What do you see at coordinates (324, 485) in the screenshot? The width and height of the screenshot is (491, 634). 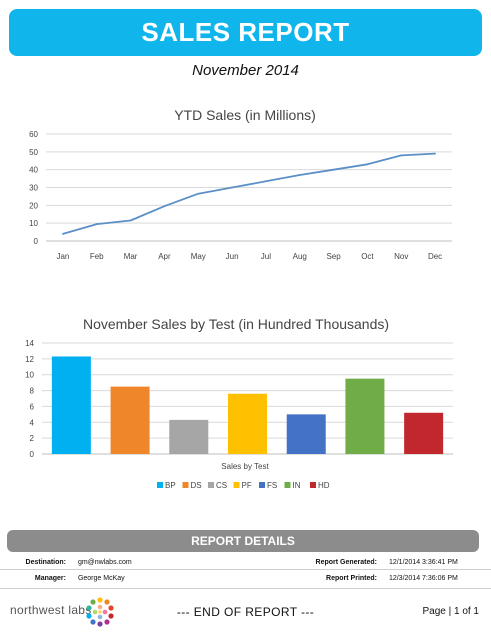 I see `bar-chart-legend-label: HD` at bounding box center [324, 485].